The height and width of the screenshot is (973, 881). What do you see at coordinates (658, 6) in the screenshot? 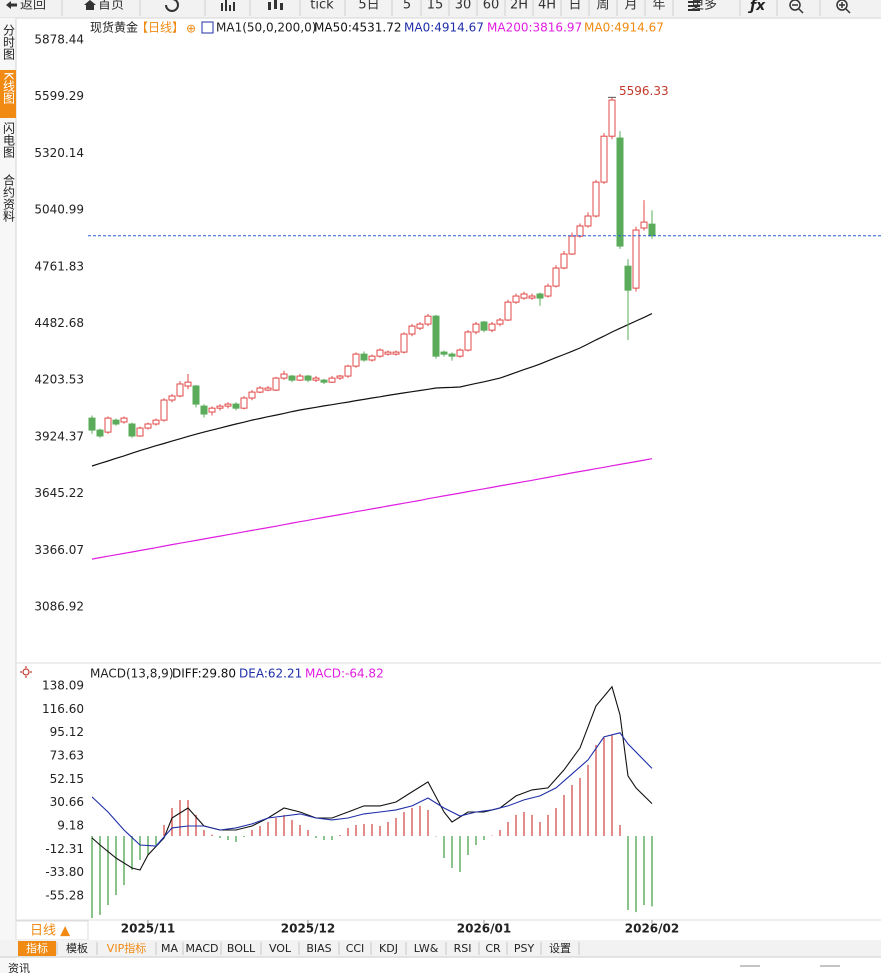
I see `toolbar-button: 年` at bounding box center [658, 6].